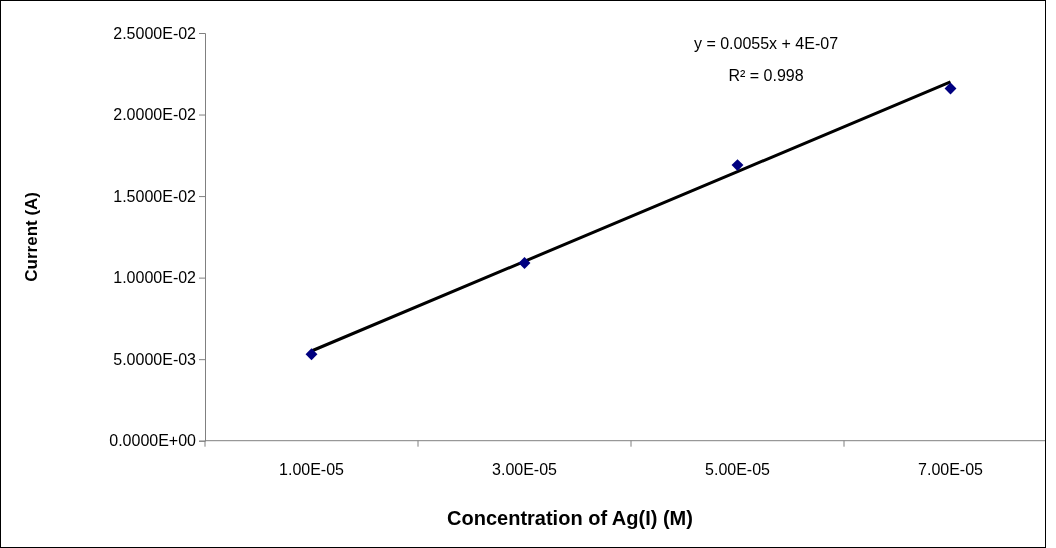 This screenshot has height=548, width=1056. I want to click on x-axis-title: Concentration of Ag(I) (M), so click(570, 518).